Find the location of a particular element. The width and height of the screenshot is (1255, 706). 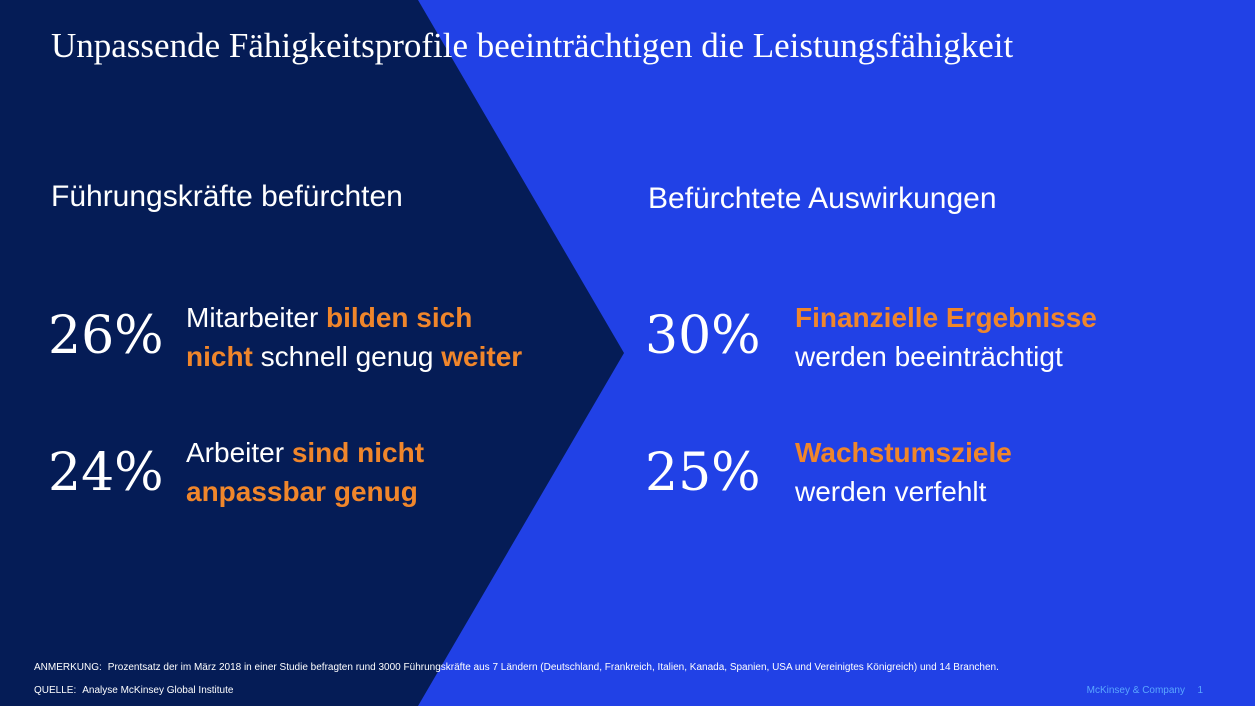

stat-description-line: werden verfehlt is located at coordinates (903, 491).